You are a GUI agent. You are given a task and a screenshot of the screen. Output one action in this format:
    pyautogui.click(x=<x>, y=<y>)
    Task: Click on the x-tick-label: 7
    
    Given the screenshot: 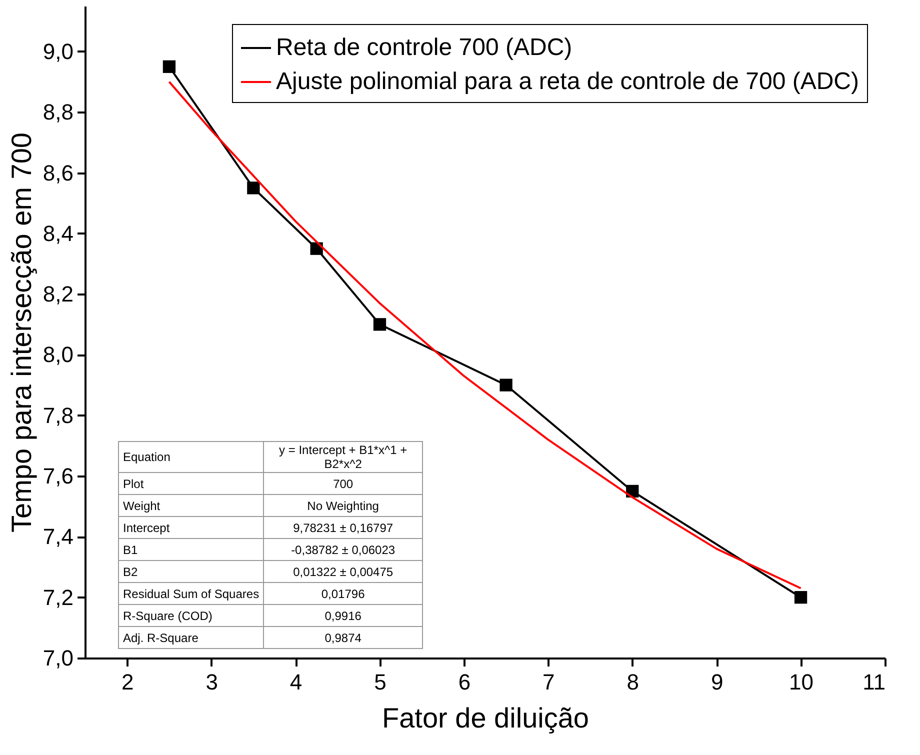 What is the action you would take?
    pyautogui.click(x=548, y=682)
    